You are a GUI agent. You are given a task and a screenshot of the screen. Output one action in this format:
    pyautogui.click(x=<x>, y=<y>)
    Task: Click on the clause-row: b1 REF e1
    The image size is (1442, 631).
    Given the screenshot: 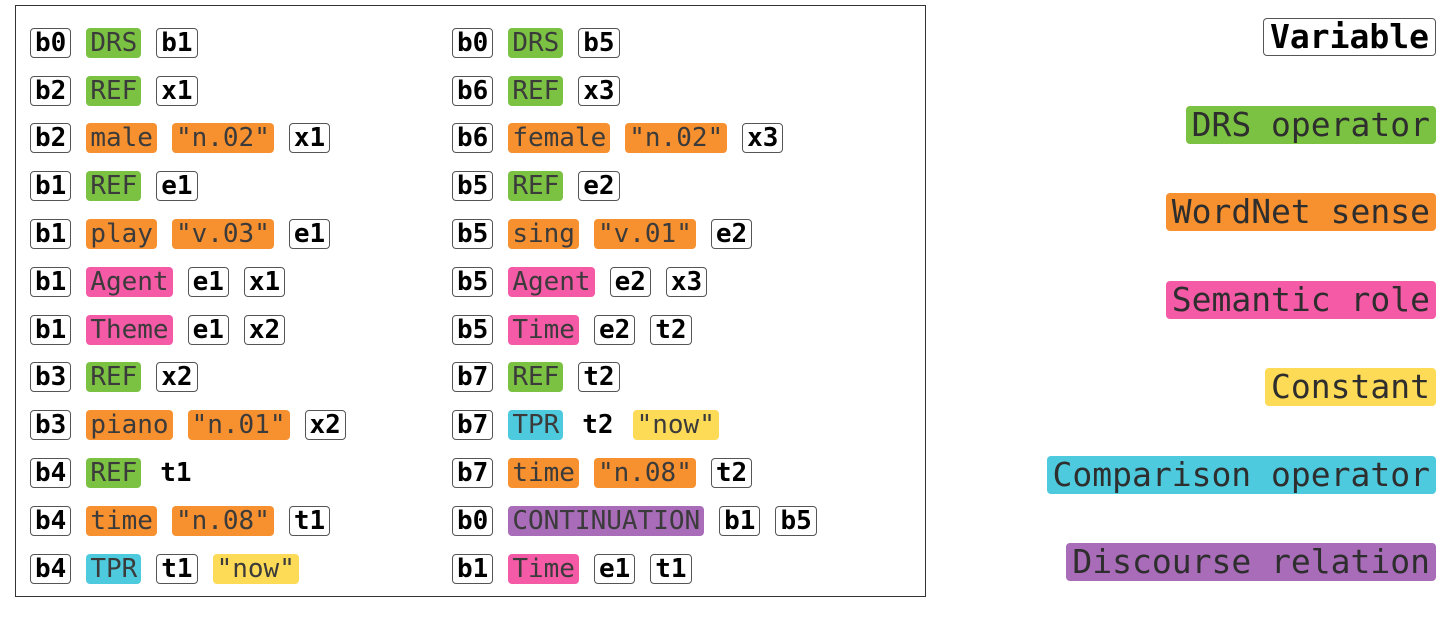 What is the action you would take?
    pyautogui.click(x=195, y=186)
    